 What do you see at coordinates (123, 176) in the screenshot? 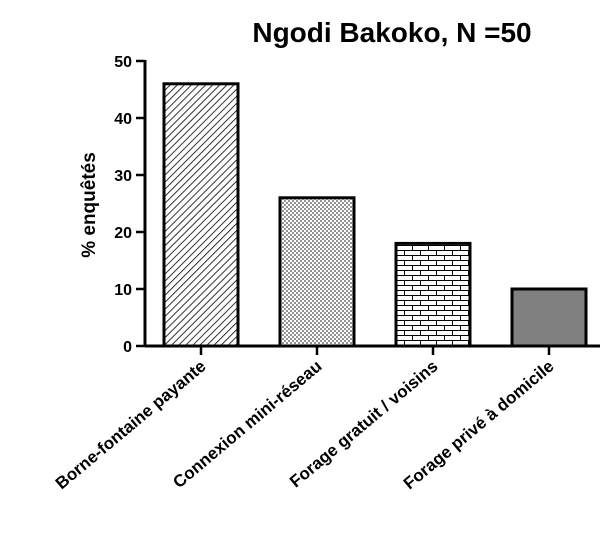
I see `y-tick-label: 30` at bounding box center [123, 176].